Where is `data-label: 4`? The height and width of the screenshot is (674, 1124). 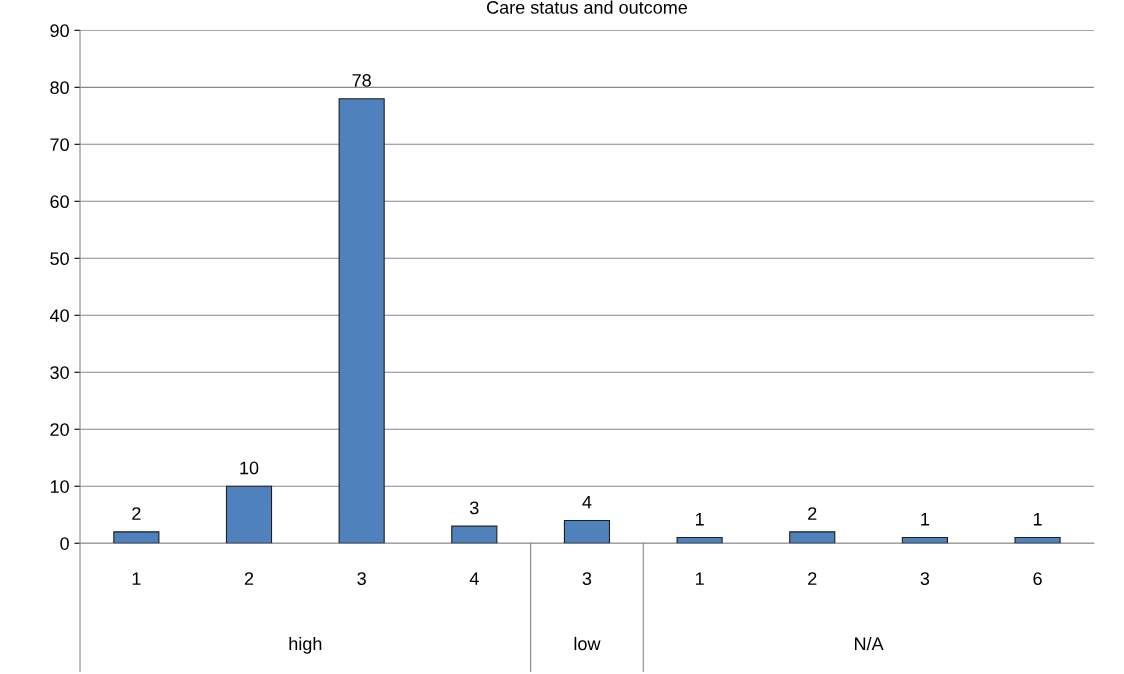
data-label: 4 is located at coordinates (587, 502).